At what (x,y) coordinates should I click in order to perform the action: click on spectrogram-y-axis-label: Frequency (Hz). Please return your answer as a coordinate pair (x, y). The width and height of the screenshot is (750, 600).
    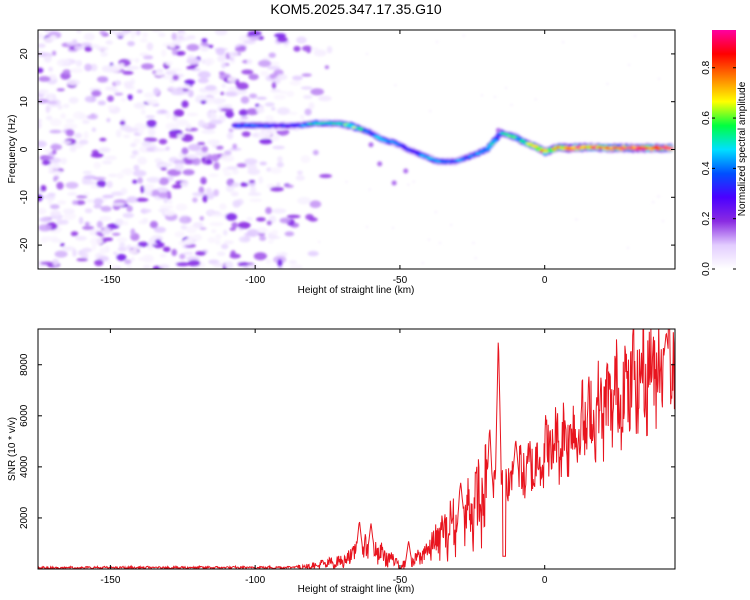
    Looking at the image, I should click on (12, 149).